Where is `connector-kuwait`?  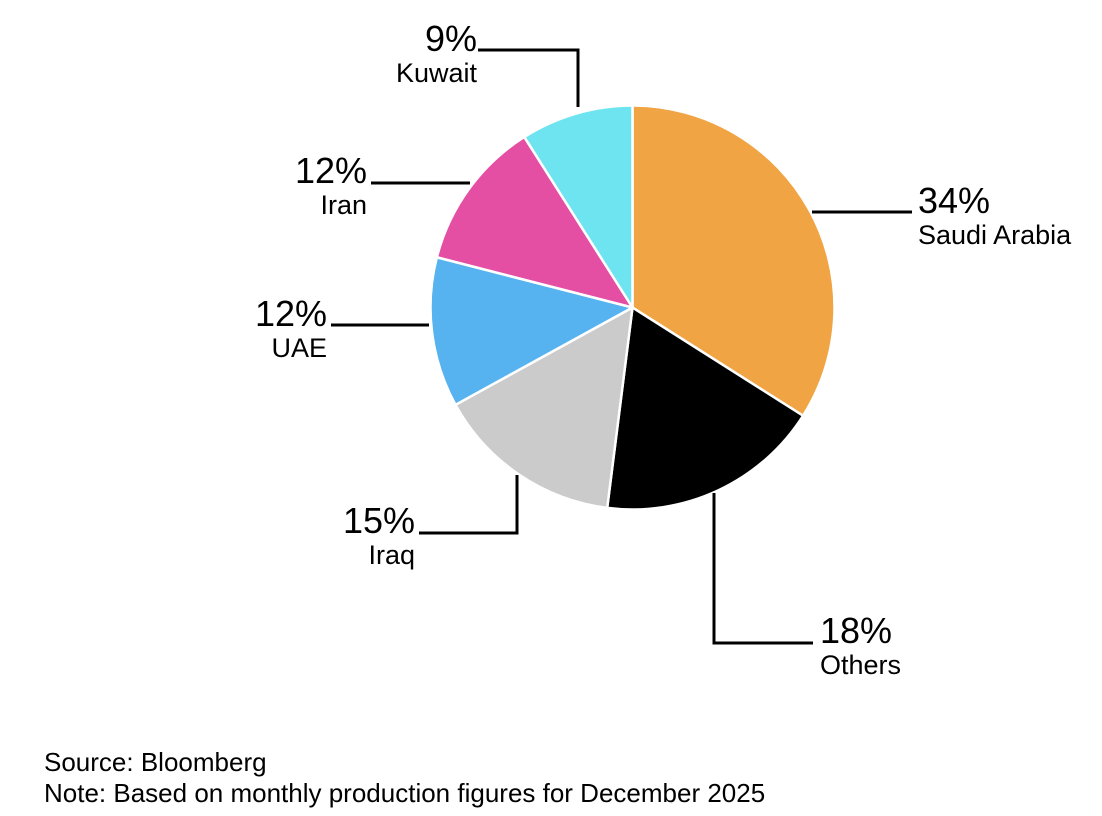 connector-kuwait is located at coordinates (529, 77).